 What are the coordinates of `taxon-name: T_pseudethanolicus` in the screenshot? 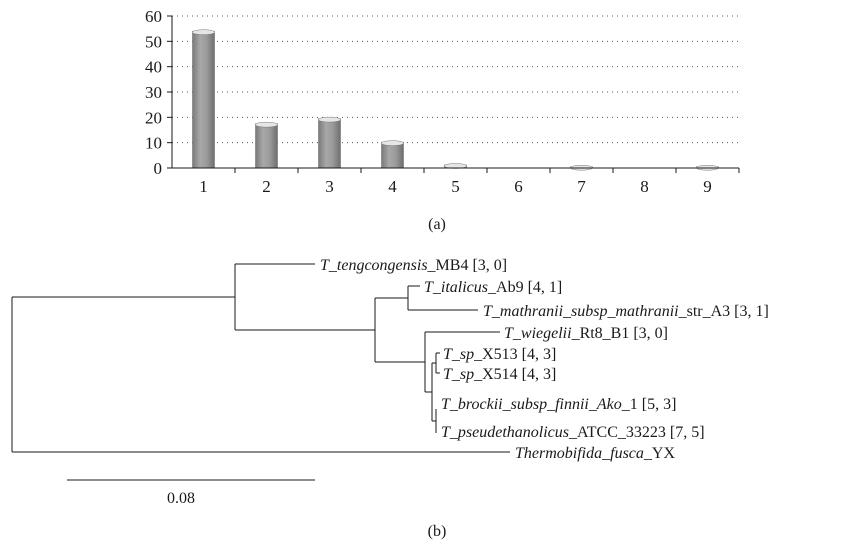 It's located at (505, 432).